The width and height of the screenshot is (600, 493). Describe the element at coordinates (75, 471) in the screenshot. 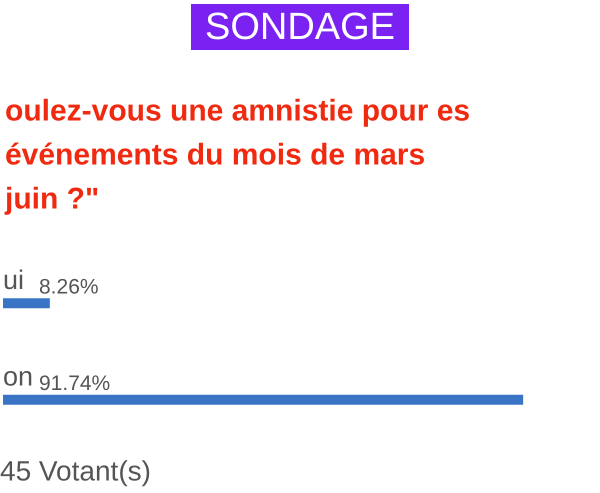

I see `text: 45 Votant(s)` at that location.